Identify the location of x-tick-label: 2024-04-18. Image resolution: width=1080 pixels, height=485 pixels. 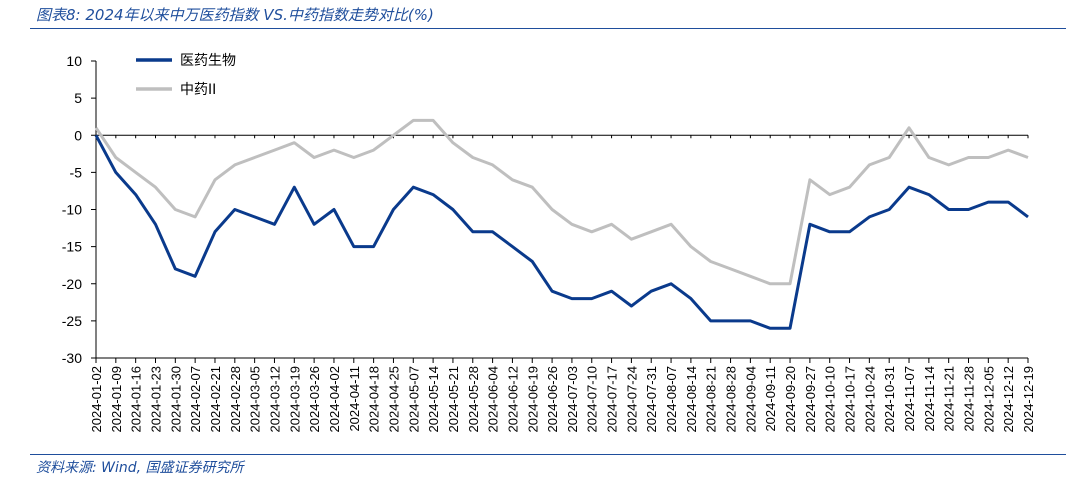
(374, 399).